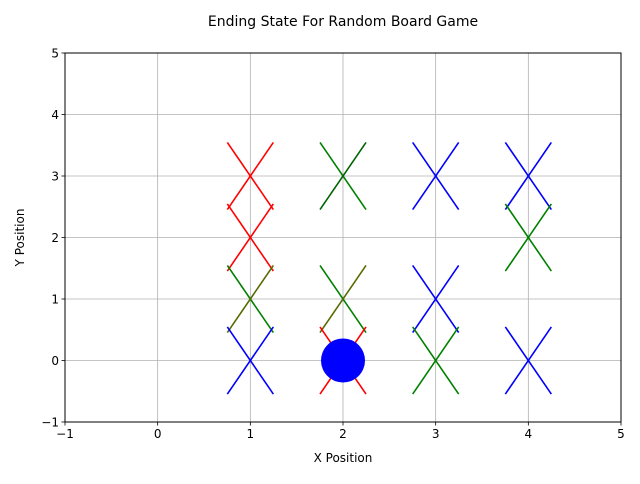  I want to click on x-tick-label: 4, so click(529, 434).